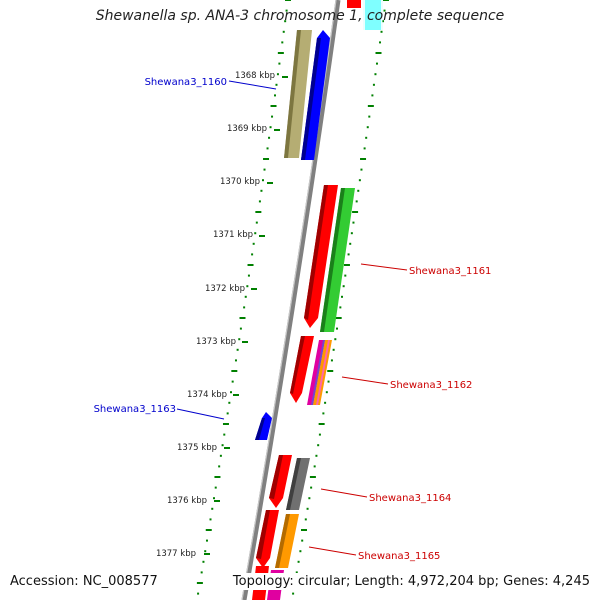 This screenshot has height=600, width=600. What do you see at coordinates (240, 182) in the screenshot?
I see `tick-label: 1370 kbp` at bounding box center [240, 182].